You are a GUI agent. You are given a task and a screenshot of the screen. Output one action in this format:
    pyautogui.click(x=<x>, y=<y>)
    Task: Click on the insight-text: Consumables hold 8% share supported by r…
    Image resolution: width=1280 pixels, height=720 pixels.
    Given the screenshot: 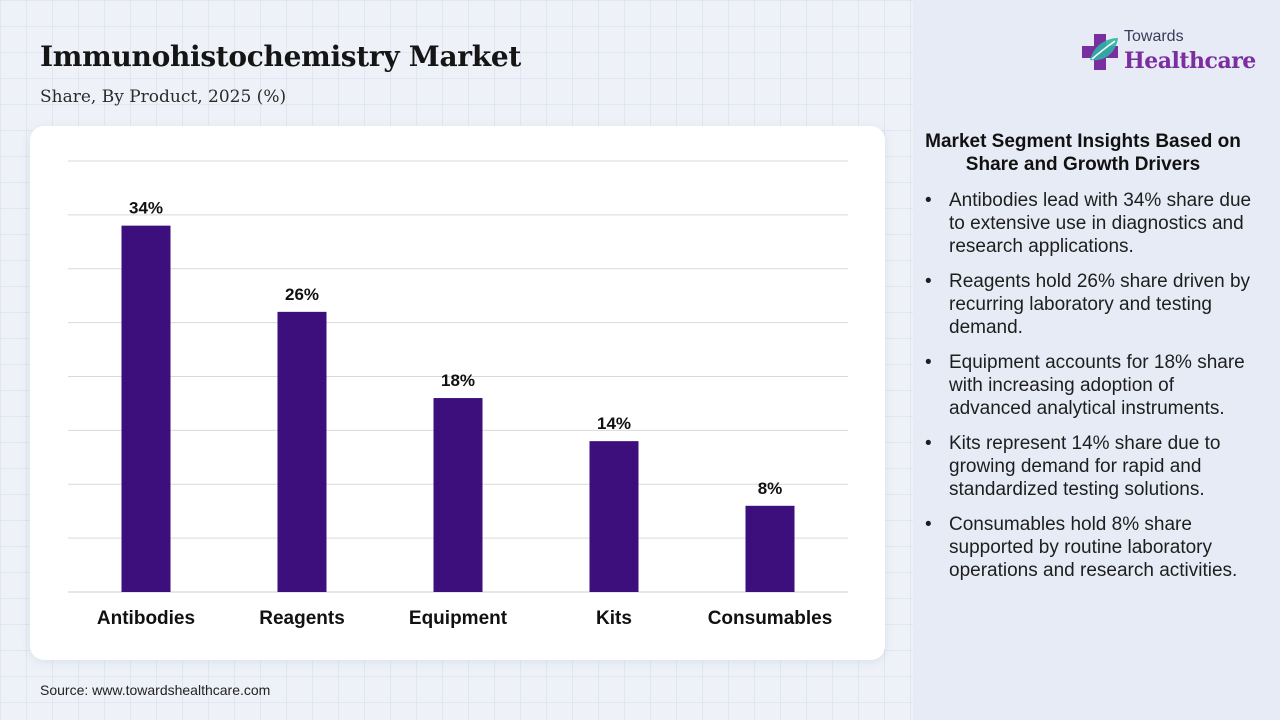 What is the action you would take?
    pyautogui.click(x=1093, y=547)
    